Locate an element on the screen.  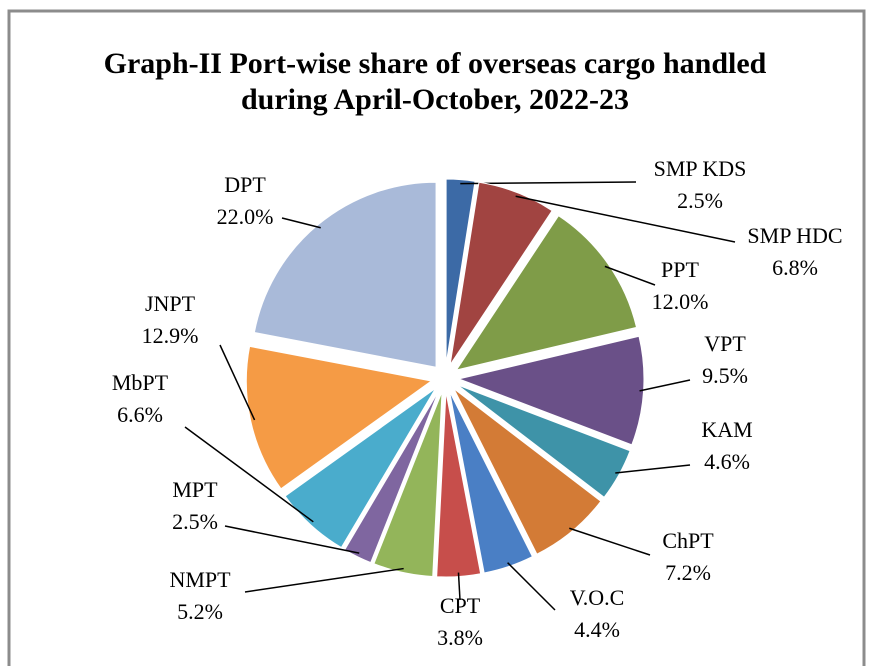
slice-value-label: 4.6% is located at coordinates (727, 461).